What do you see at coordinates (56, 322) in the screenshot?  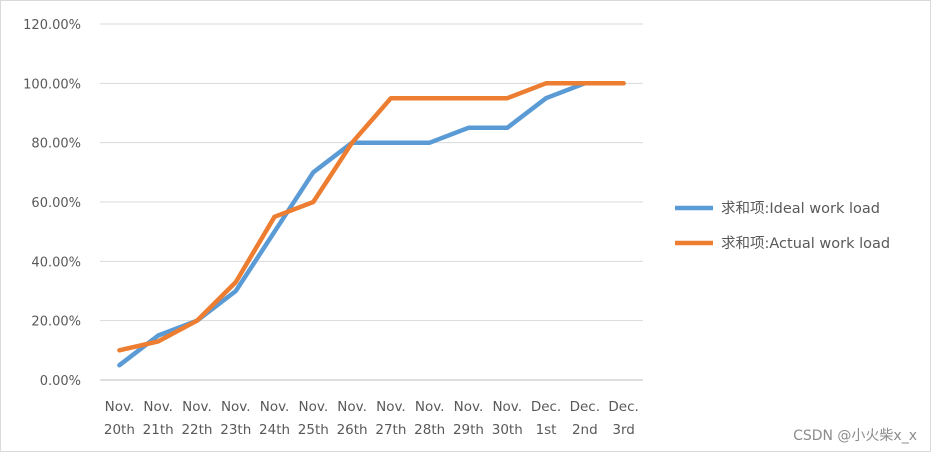 I see `y-tick-label: 20.00%` at bounding box center [56, 322].